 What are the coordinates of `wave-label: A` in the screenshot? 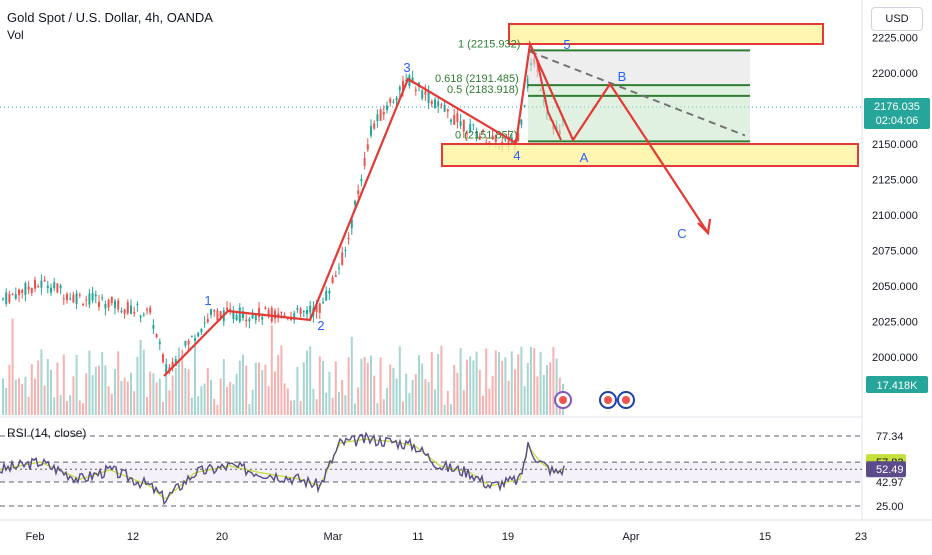 It's located at (584, 157).